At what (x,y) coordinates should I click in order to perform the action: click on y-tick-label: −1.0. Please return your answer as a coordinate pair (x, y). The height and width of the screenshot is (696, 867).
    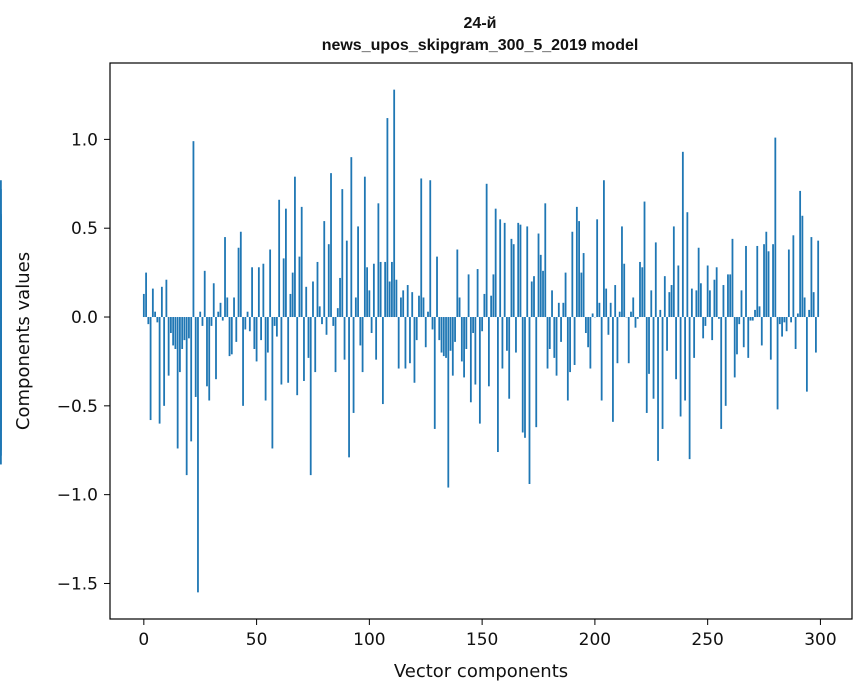
    Looking at the image, I should click on (77, 496).